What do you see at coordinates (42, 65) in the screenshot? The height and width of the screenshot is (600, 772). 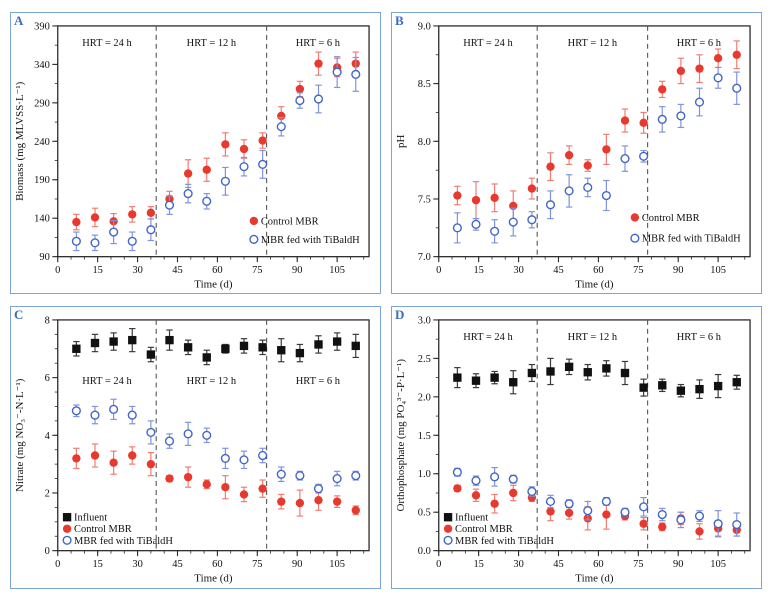 I see `svg-text: 340` at bounding box center [42, 65].